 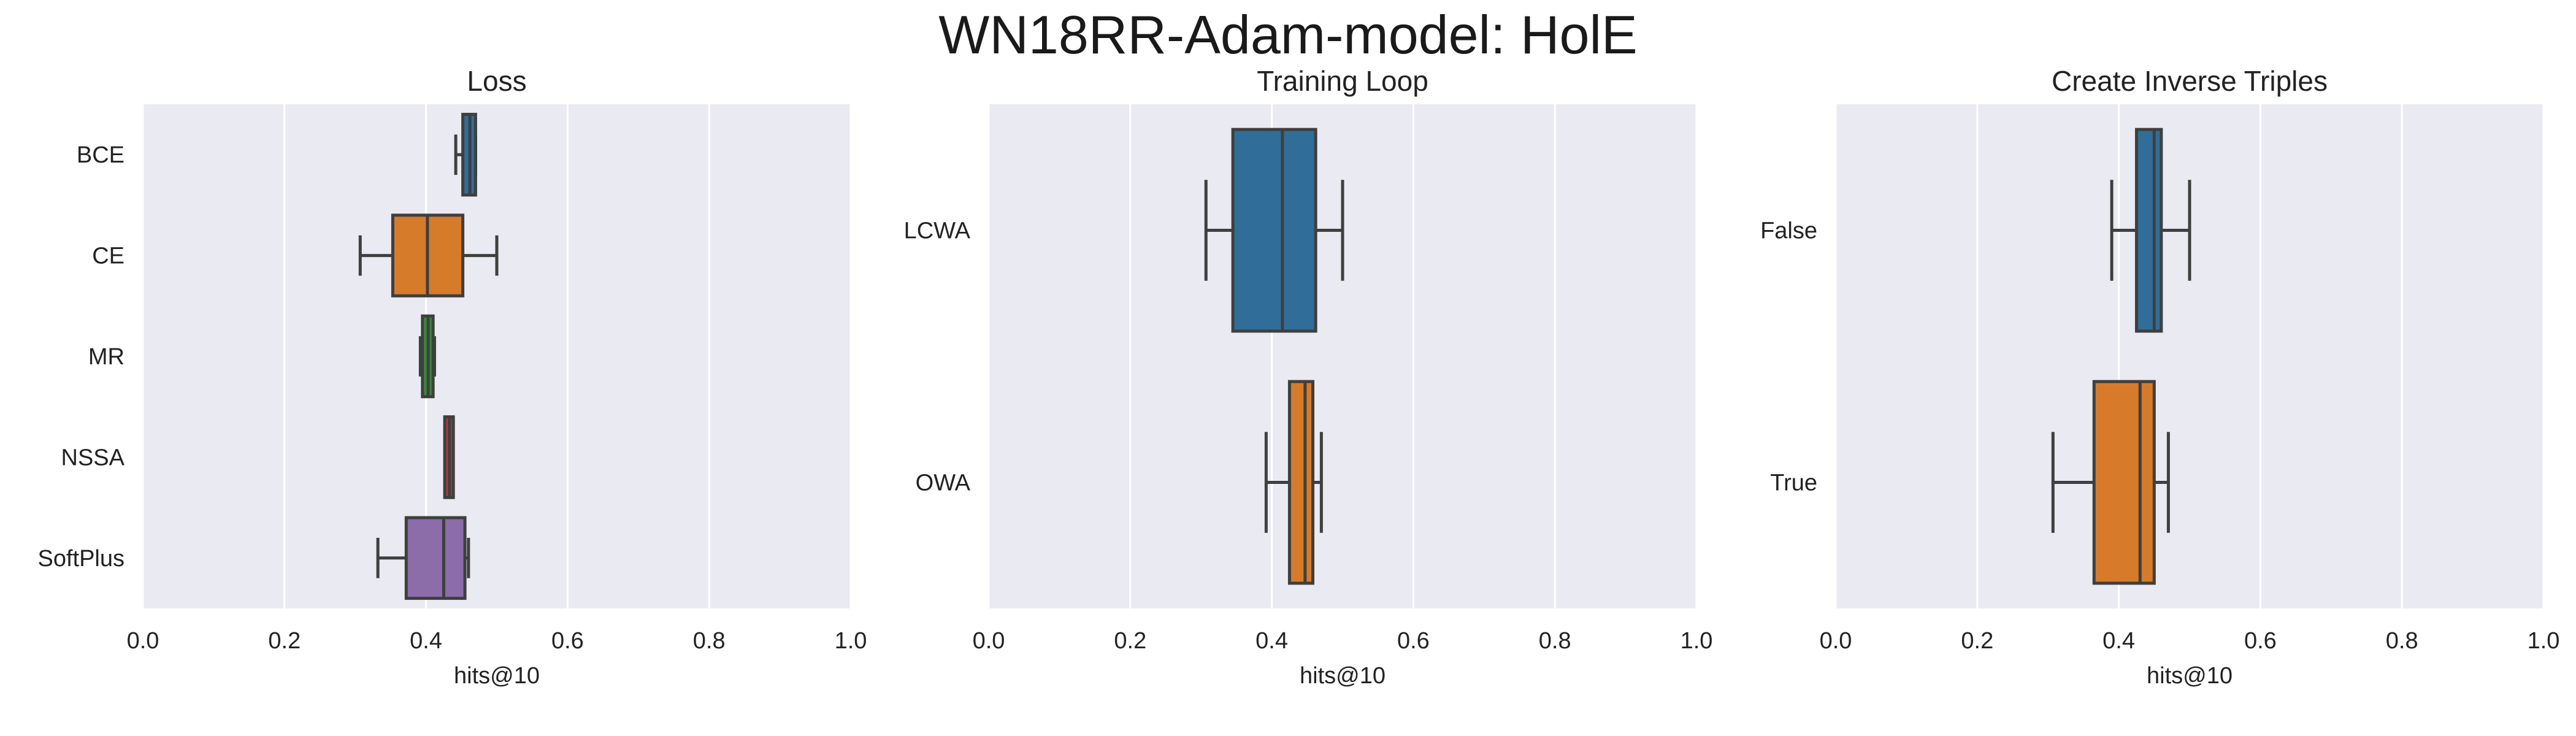 I want to click on panel-title: Loss, so click(x=496, y=81).